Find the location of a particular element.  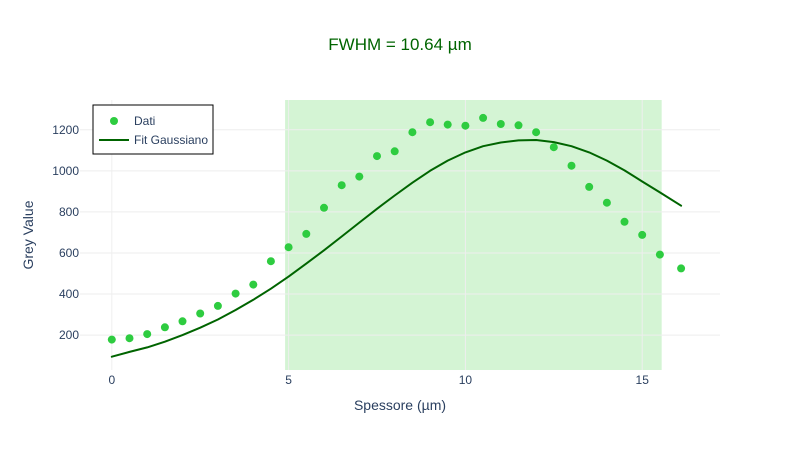

x-tick-label-1: 5 is located at coordinates (288, 380).